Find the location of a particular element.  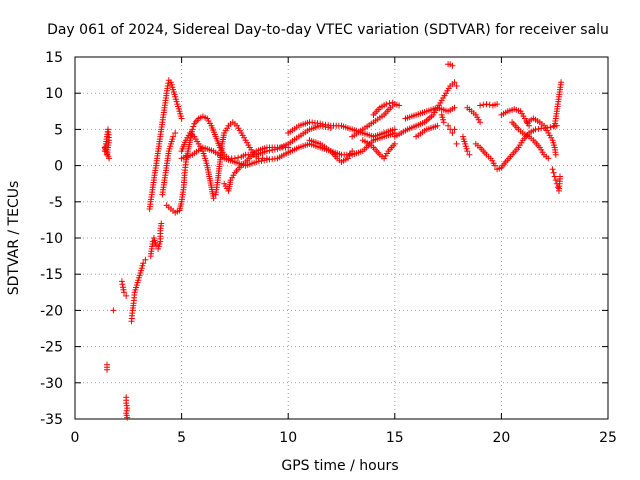

series-arc-r is located at coordinates (383, 108).